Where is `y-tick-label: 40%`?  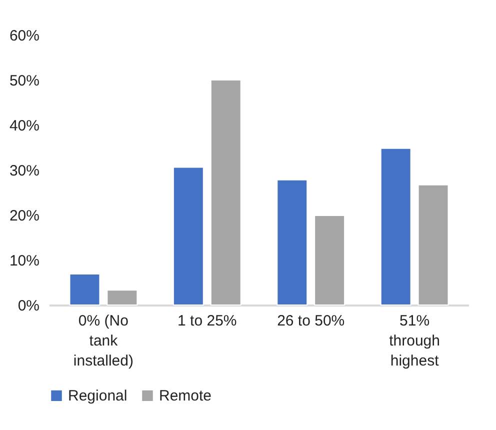 y-tick-label: 40% is located at coordinates (24, 126).